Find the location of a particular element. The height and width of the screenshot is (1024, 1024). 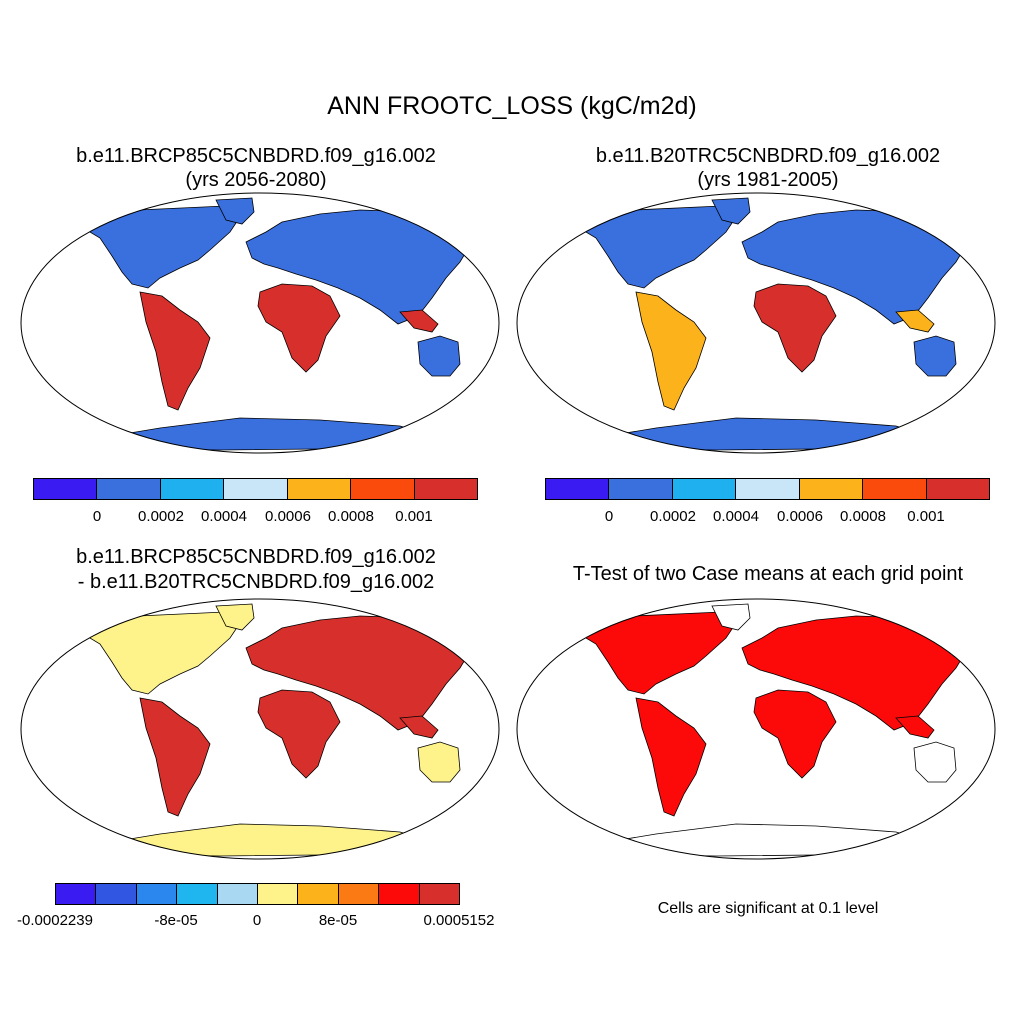

colorbar-tick-label: -0.0002239 is located at coordinates (55, 920).